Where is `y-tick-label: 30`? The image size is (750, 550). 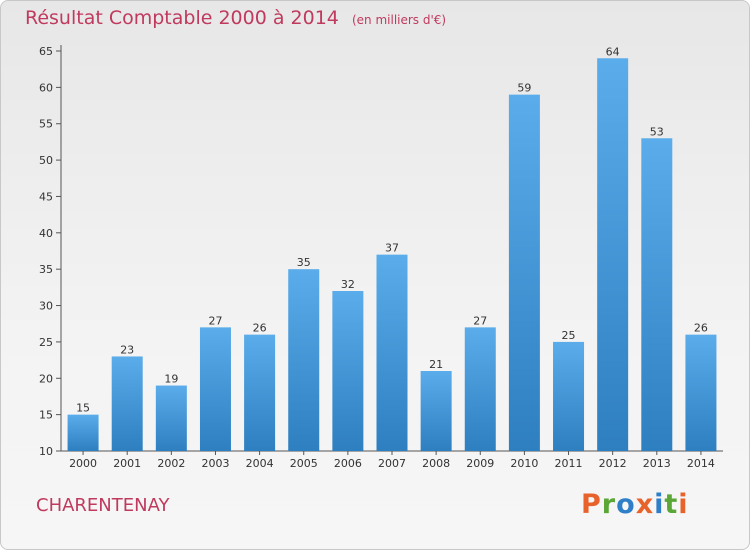
y-tick-label: 30 is located at coordinates (46, 306).